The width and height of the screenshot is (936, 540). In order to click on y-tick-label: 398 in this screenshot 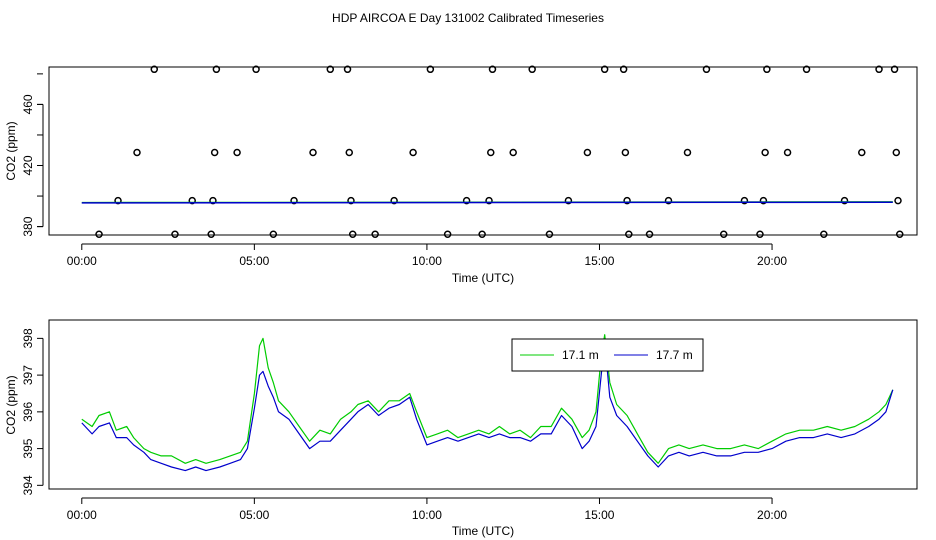, I will do `click(28, 338)`.